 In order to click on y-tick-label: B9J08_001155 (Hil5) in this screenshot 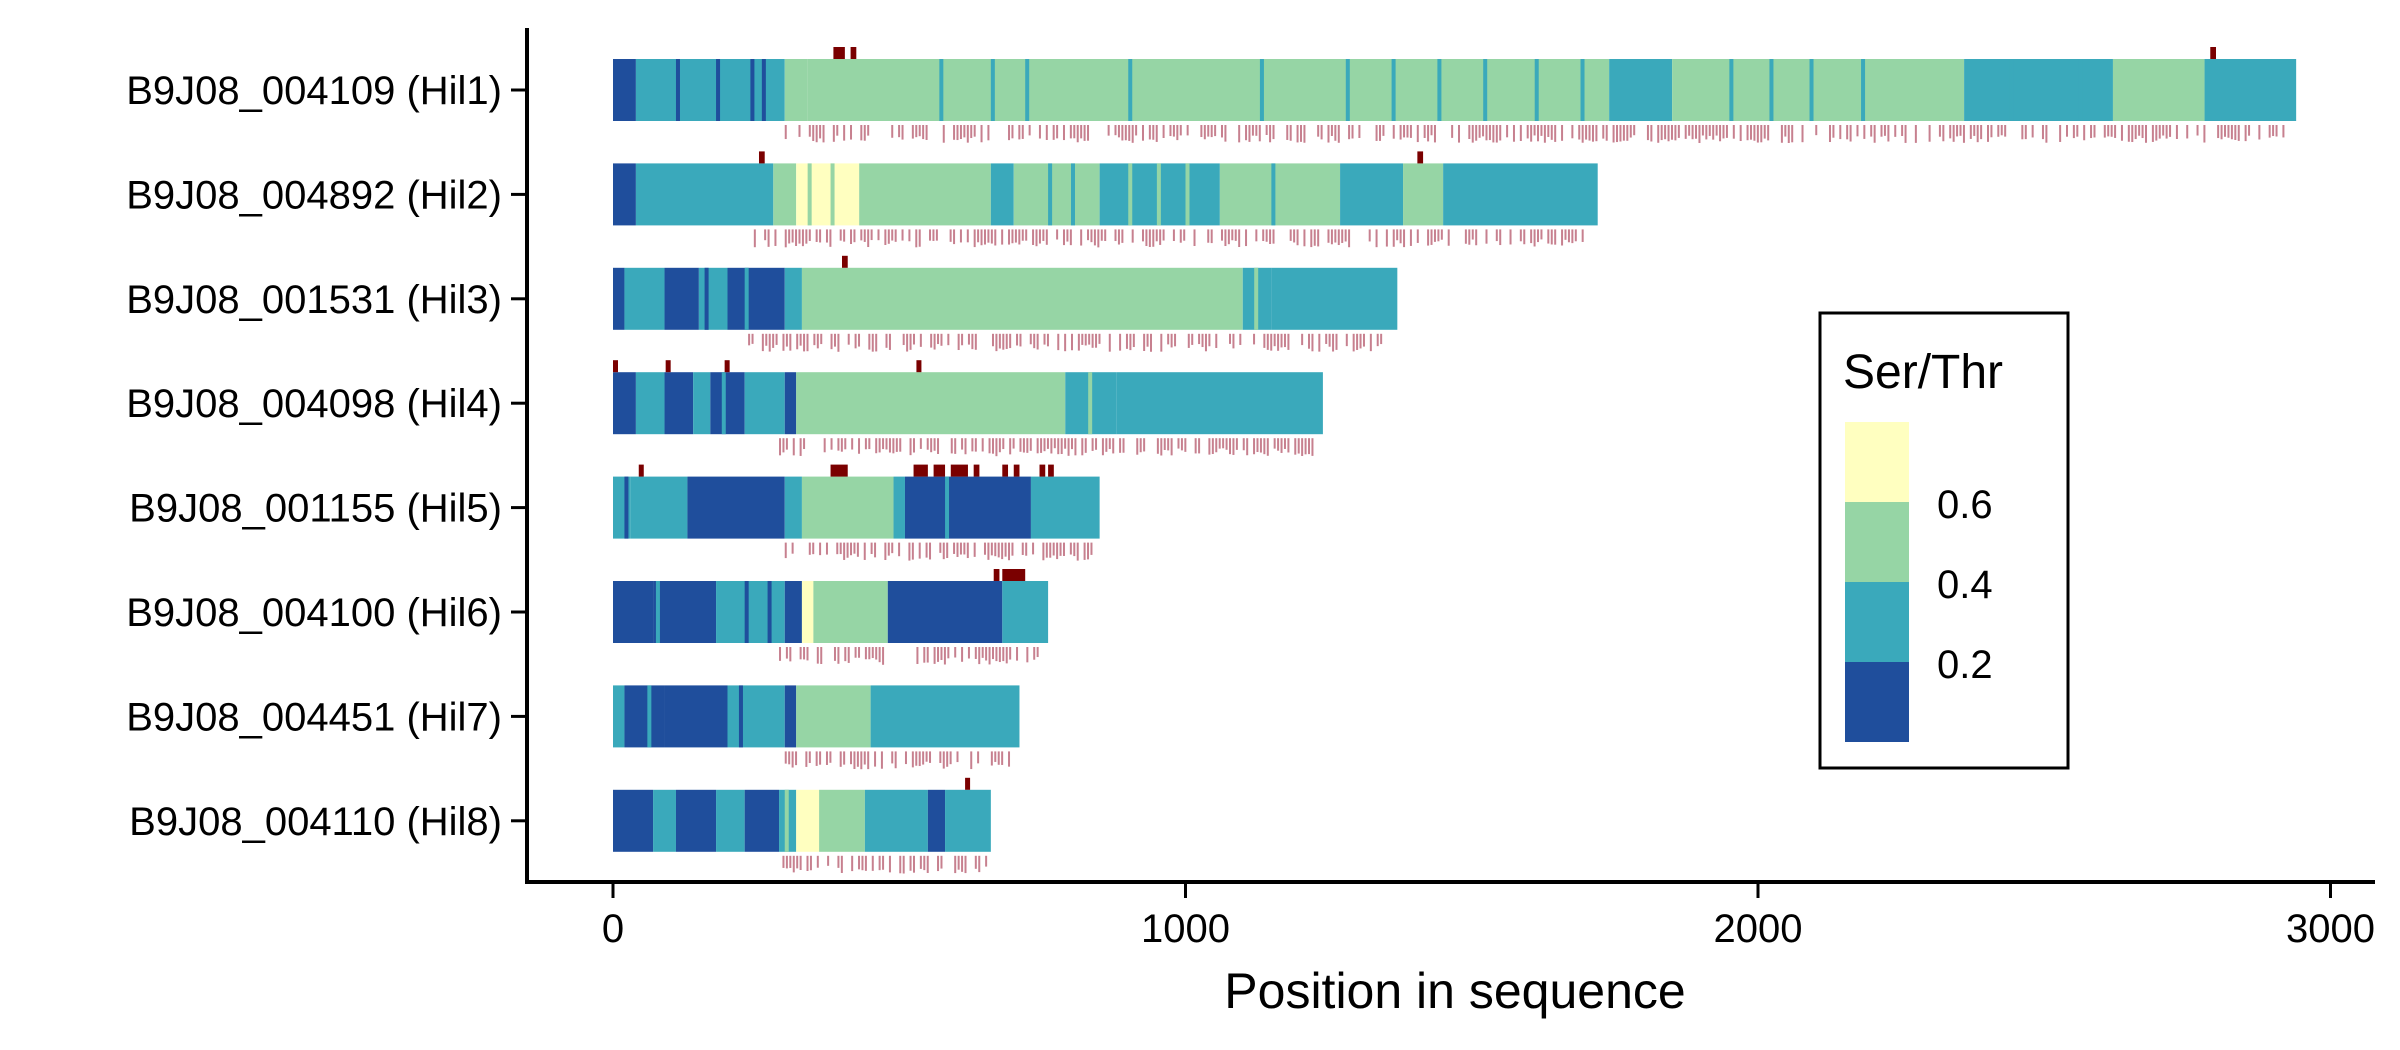, I will do `click(315, 509)`.